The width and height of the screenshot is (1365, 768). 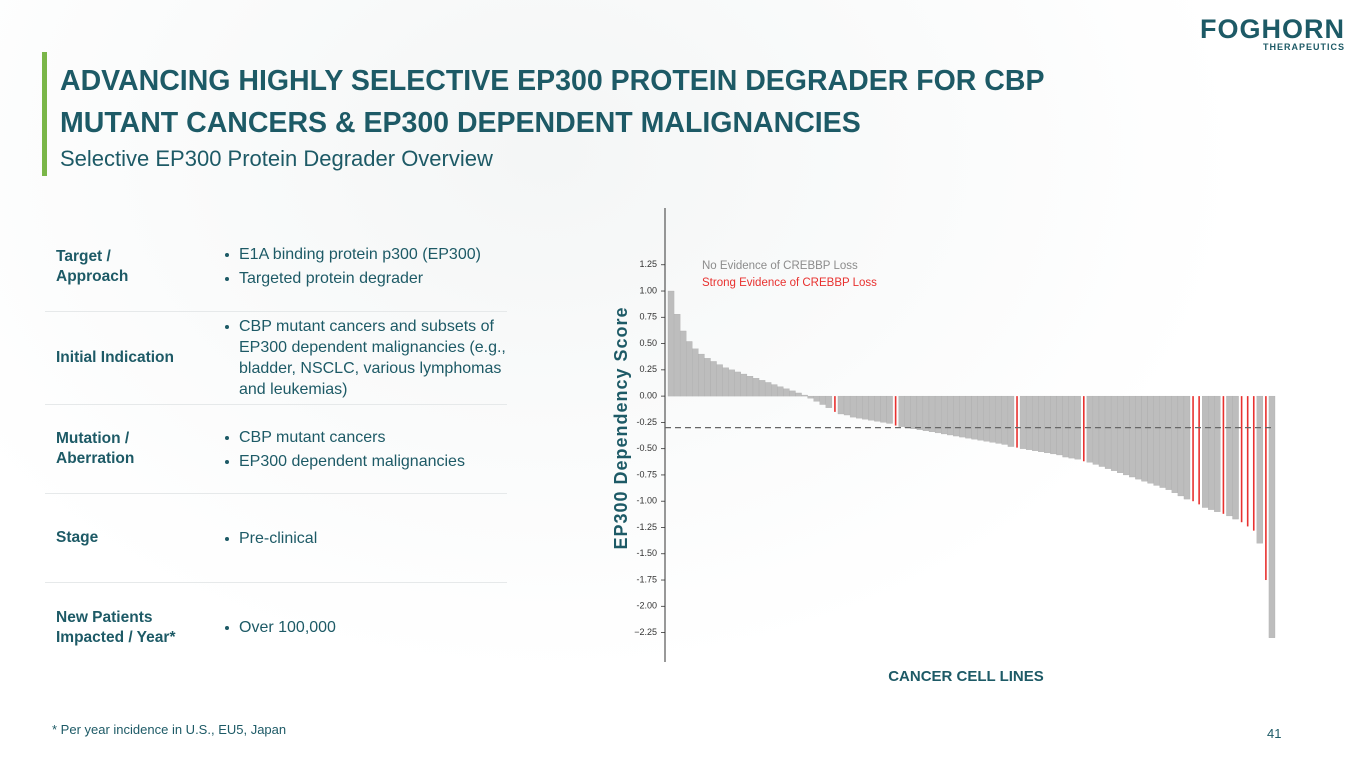 I want to click on y-tick-label: 0.25, so click(x=648, y=369).